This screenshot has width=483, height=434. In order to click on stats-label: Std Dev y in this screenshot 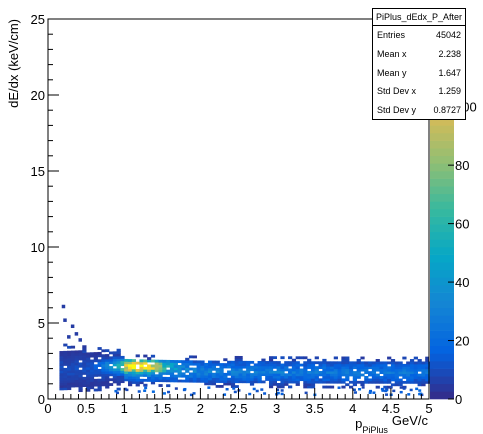, I will do `click(397, 110)`.